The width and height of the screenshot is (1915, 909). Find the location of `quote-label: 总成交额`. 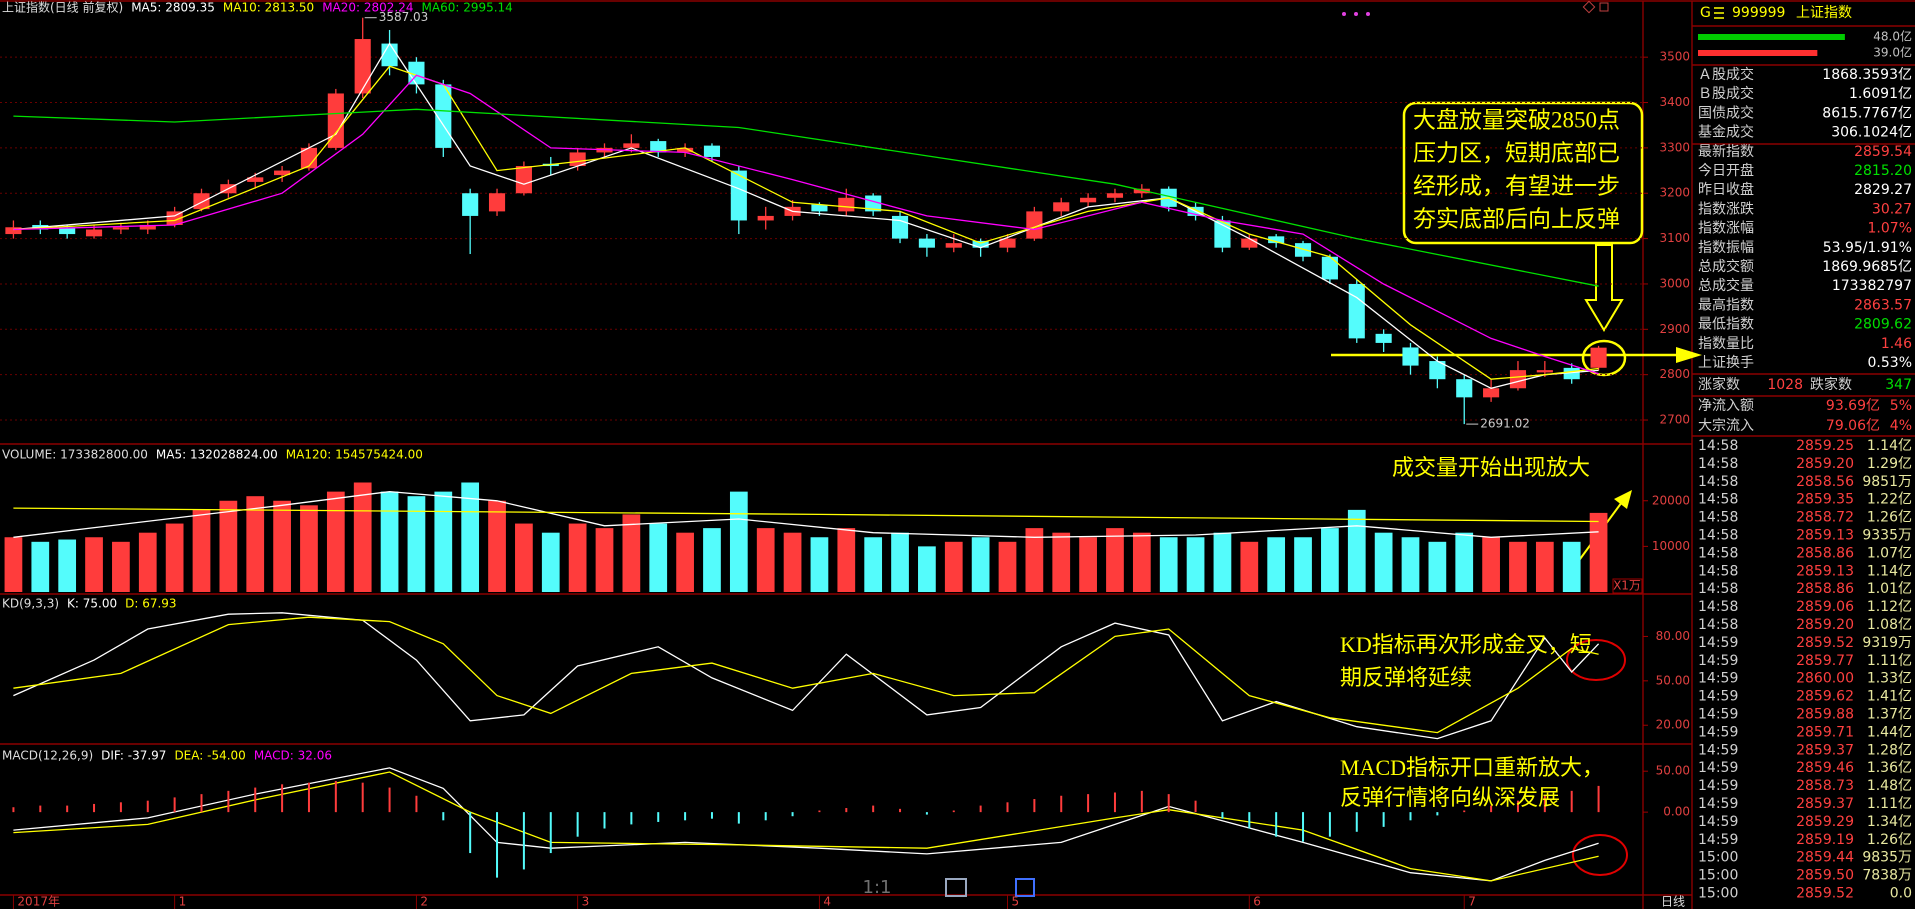

quote-label: 总成交额 is located at coordinates (1726, 266).